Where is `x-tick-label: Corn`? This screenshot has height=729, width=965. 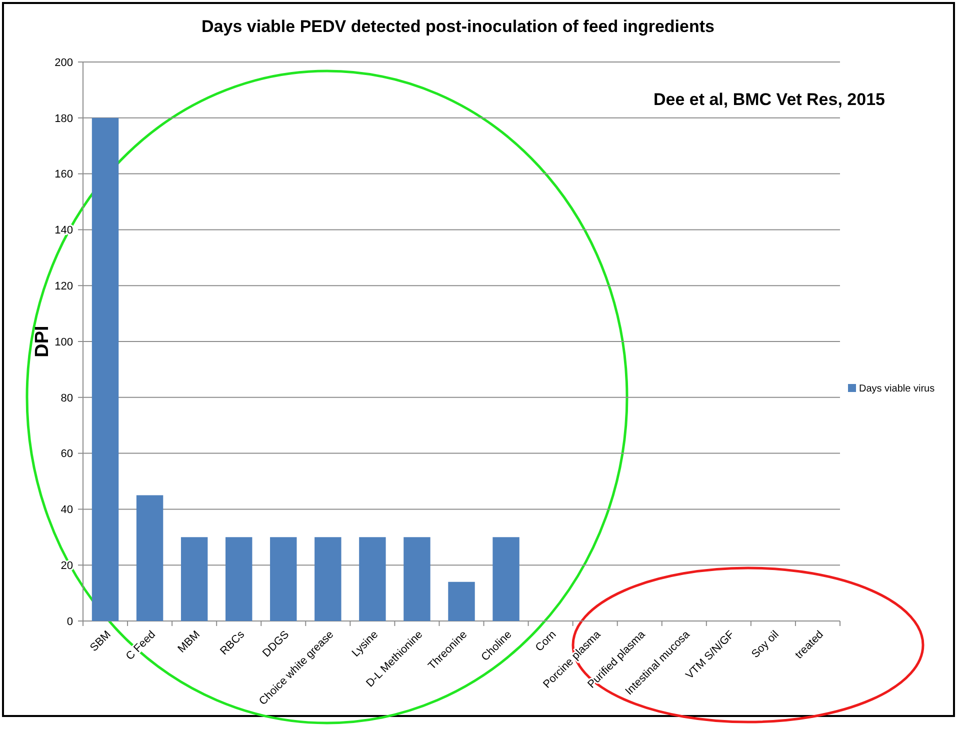 x-tick-label: Corn is located at coordinates (546, 641).